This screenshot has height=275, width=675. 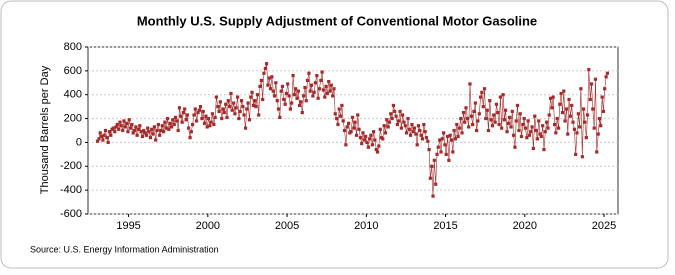 What do you see at coordinates (71, 166) in the screenshot?
I see `y-tick-label: -200` at bounding box center [71, 166].